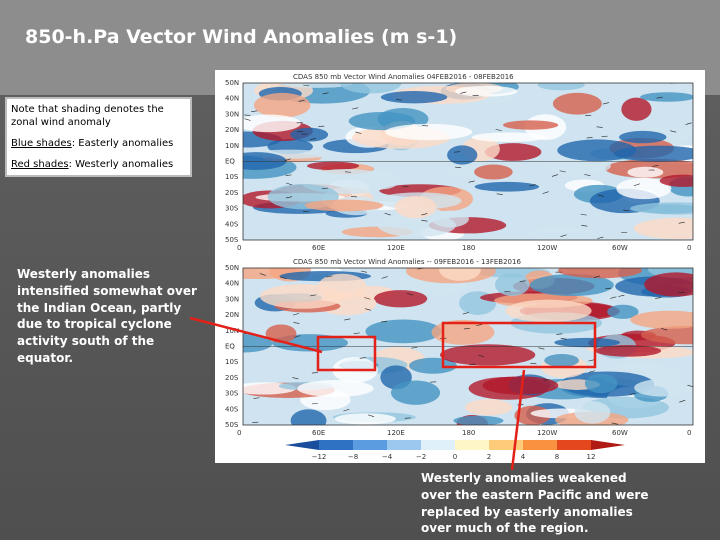 The image size is (720, 540). Describe the element at coordinates (489, 457) in the screenshot. I see `colorbar-label: 2` at that location.